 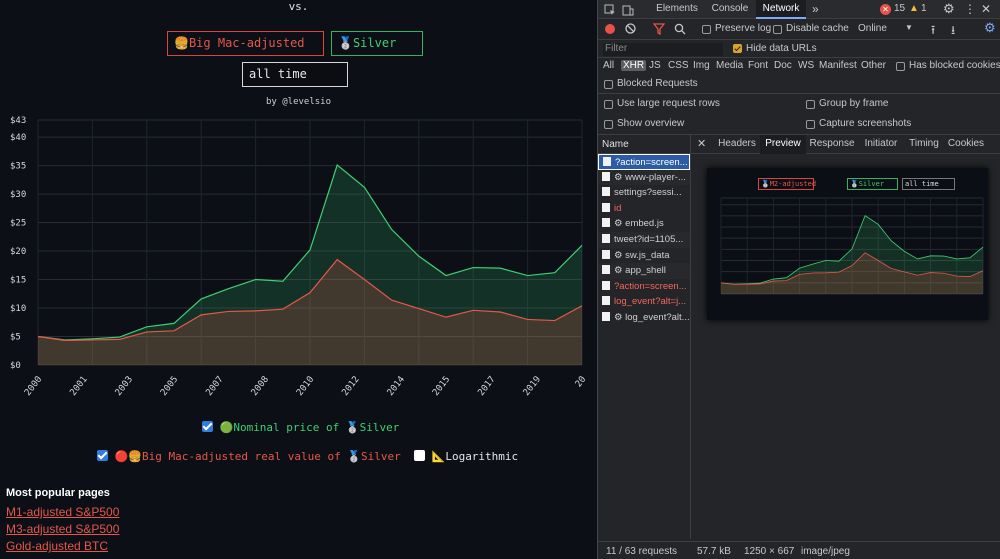 What do you see at coordinates (769, 551) in the screenshot?
I see `image-dimensions: 1250 × 667` at bounding box center [769, 551].